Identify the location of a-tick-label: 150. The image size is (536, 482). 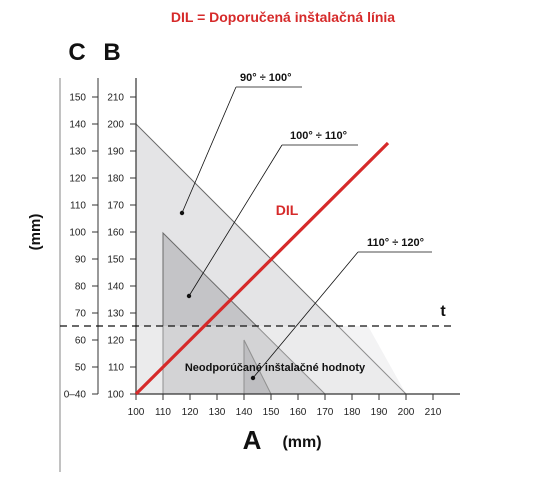
(271, 412).